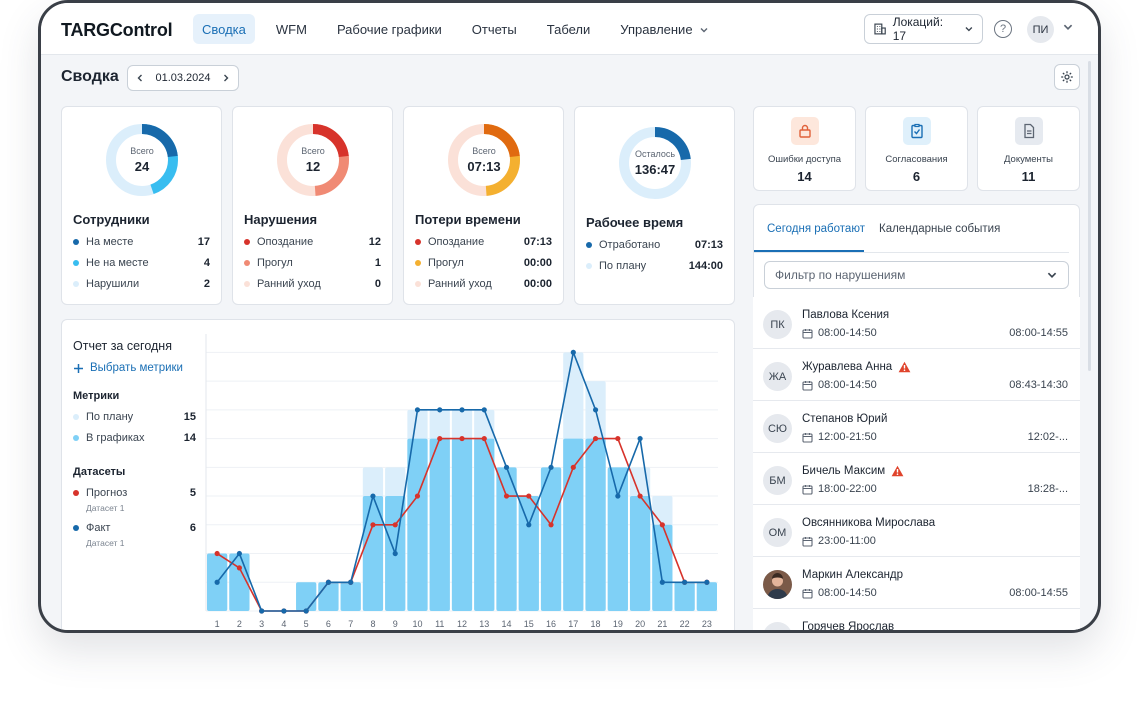  Describe the element at coordinates (1003, 29) in the screenshot. I see `help-icon: ?` at that location.